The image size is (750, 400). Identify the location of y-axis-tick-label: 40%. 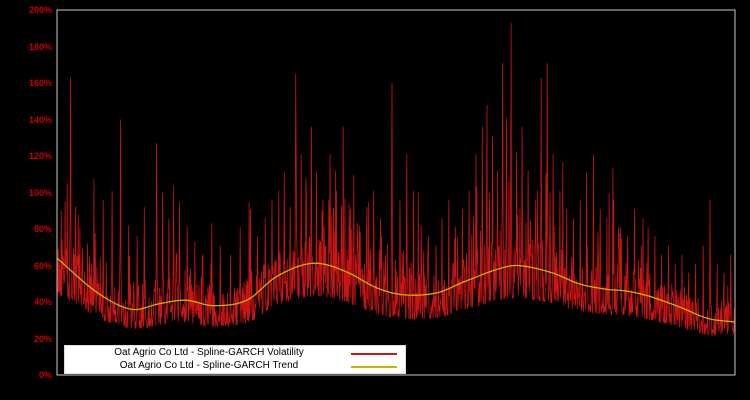
(42, 302).